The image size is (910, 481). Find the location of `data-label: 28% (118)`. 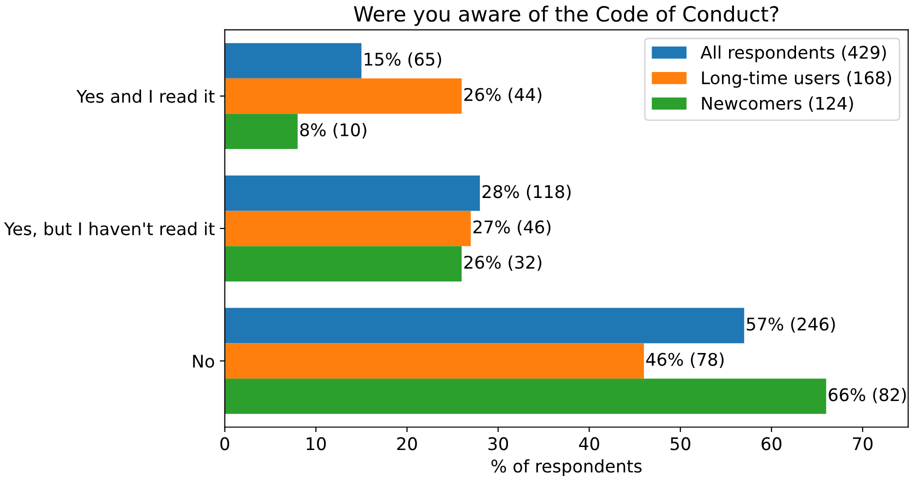

data-label: 28% (118) is located at coordinates (526, 192).